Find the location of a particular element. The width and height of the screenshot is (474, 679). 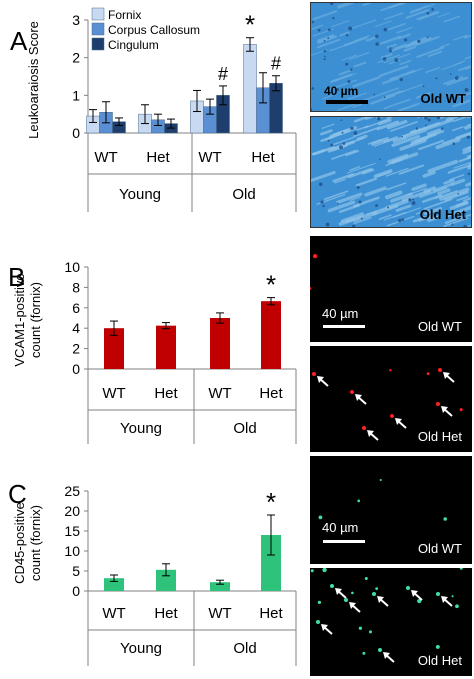

scale-bar-label: 40 µm is located at coordinates (341, 91).